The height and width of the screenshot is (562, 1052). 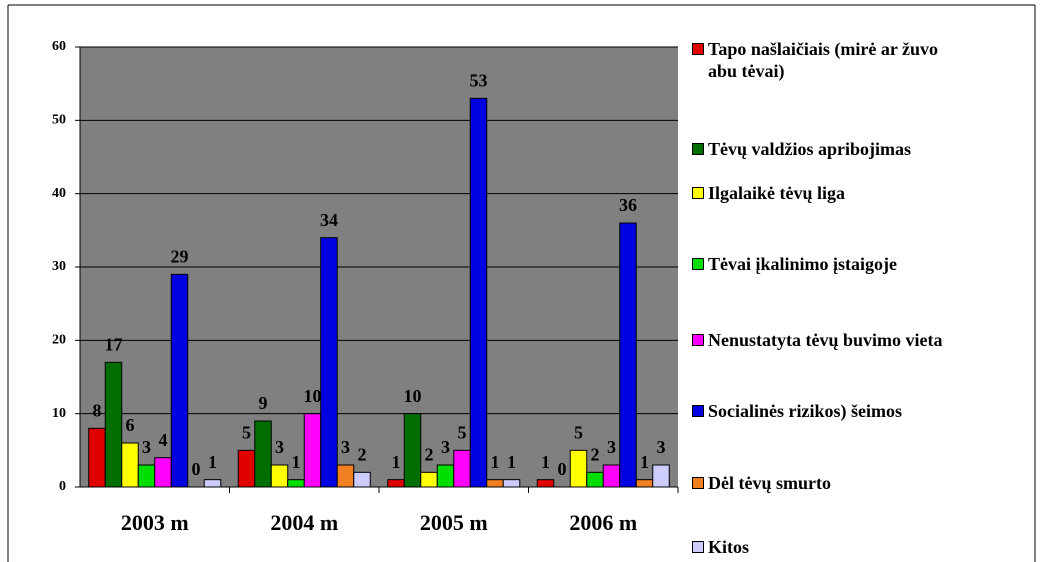 I want to click on x-tick-label: 2003 m, so click(x=155, y=522).